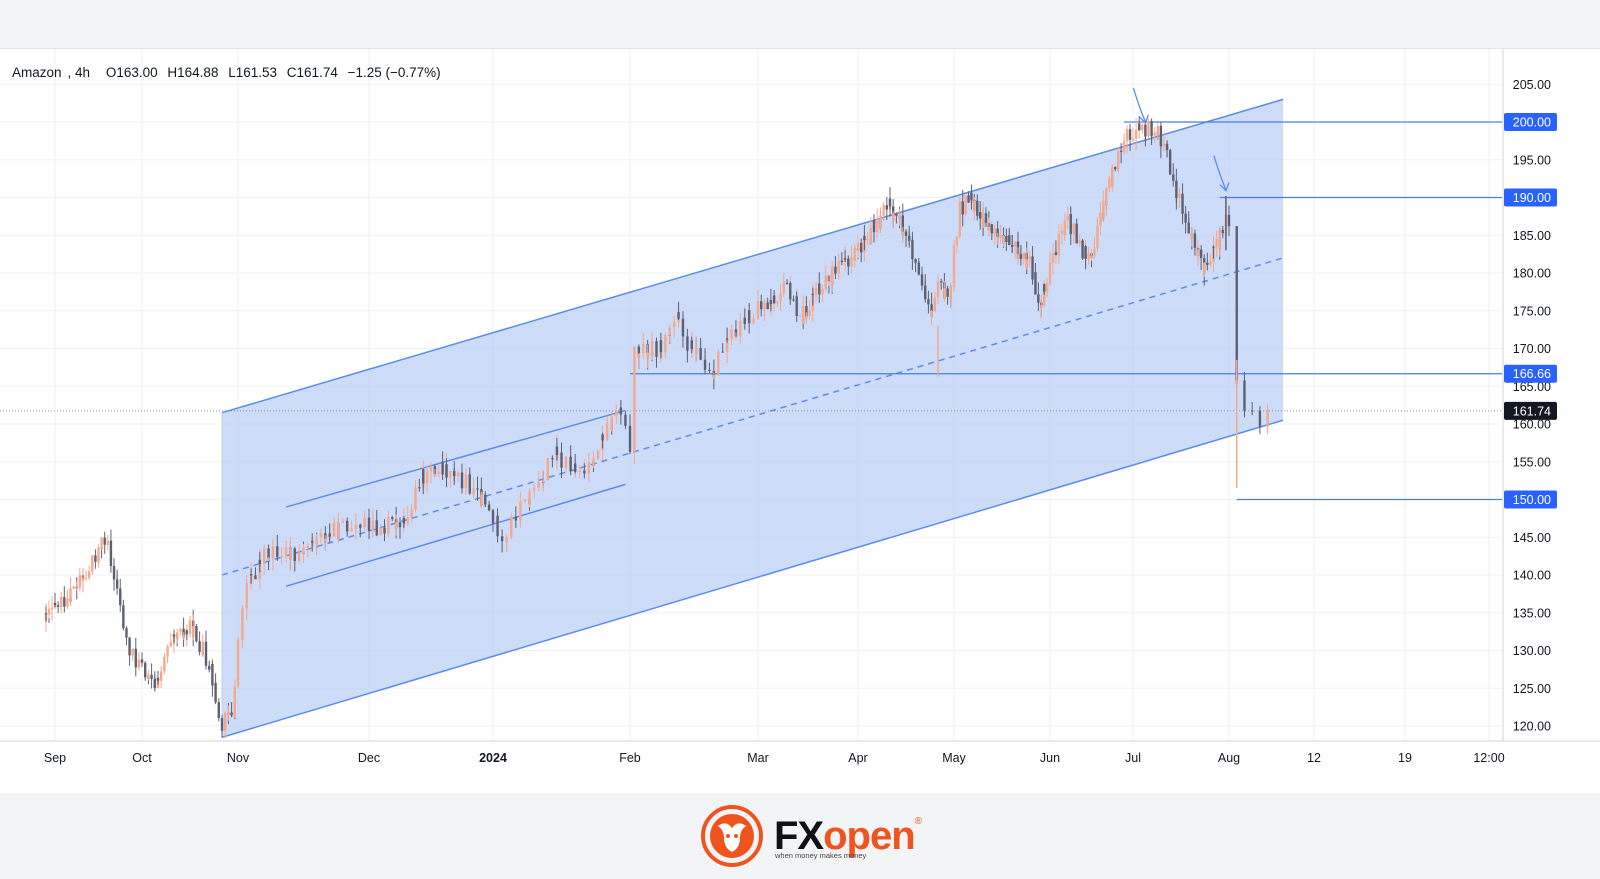 This screenshot has height=879, width=1600. What do you see at coordinates (51, 72) in the screenshot?
I see `legend-symbol: Amazon, 4h` at bounding box center [51, 72].